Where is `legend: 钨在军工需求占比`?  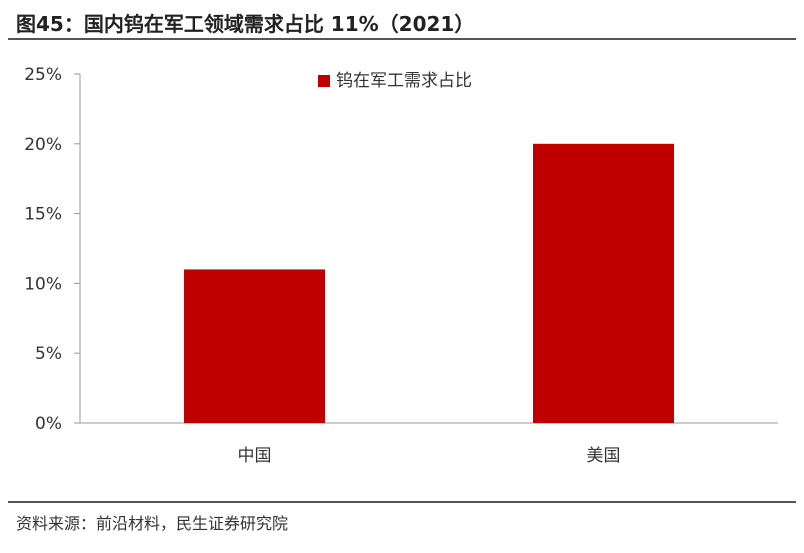
legend: 钨在军工需求占比 is located at coordinates (395, 81).